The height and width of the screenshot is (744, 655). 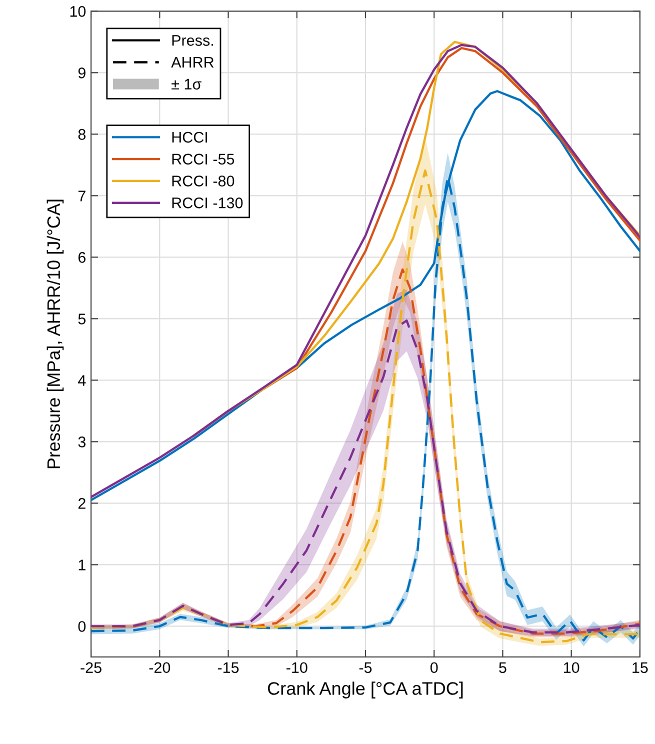 I want to click on x-tick-label: 5, so click(x=502, y=668).